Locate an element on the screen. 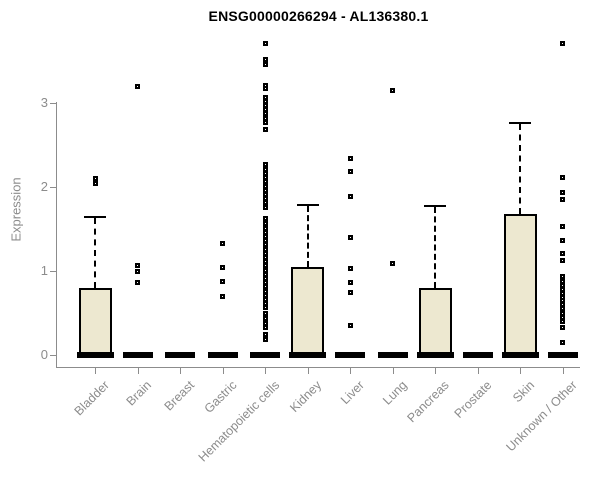 The image size is (600, 500). y-tick-label: 0 is located at coordinates (44, 354).